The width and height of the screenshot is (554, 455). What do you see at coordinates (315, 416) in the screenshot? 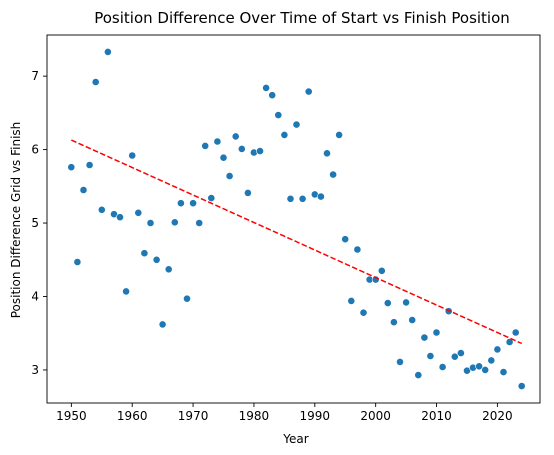
I see `x-tick-label: 1990` at bounding box center [315, 416].